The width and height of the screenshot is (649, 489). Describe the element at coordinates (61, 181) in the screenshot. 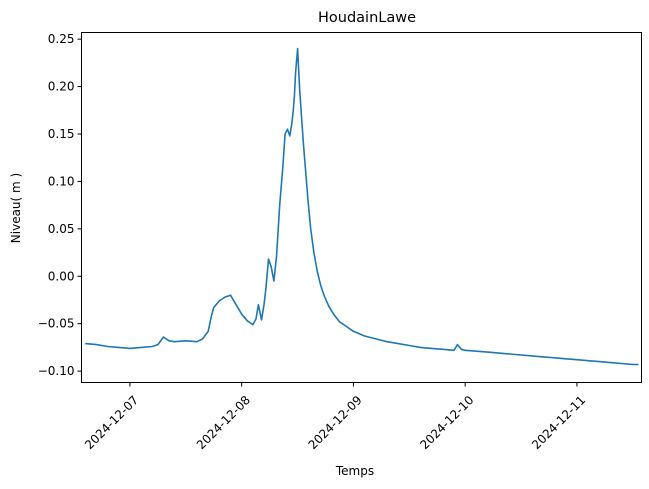

I see `y-tick-label: 0.10` at that location.